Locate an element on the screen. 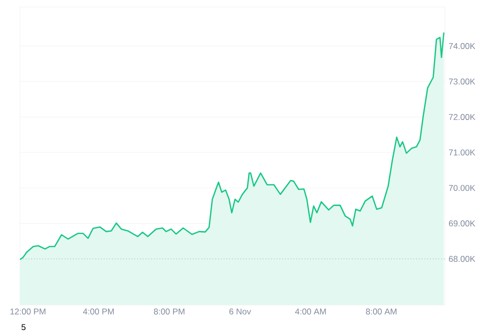 The height and width of the screenshot is (333, 500). x-tick-label: 8:00 PM is located at coordinates (169, 311).